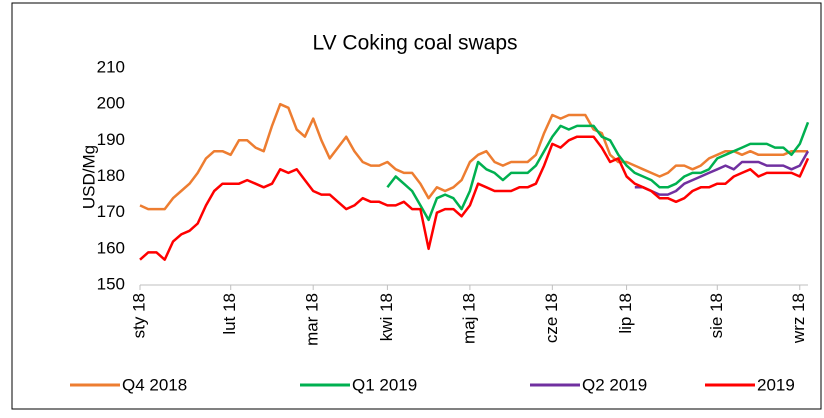  What do you see at coordinates (614, 384) in the screenshot?
I see `legend-label: Q2 2019` at bounding box center [614, 384].